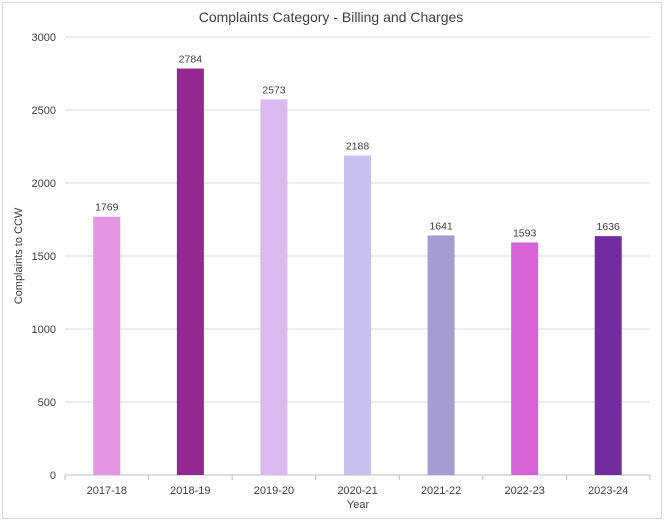 This screenshot has width=668, height=523. Describe the element at coordinates (47, 403) in the screenshot. I see `y-tick-label: 500` at that location.